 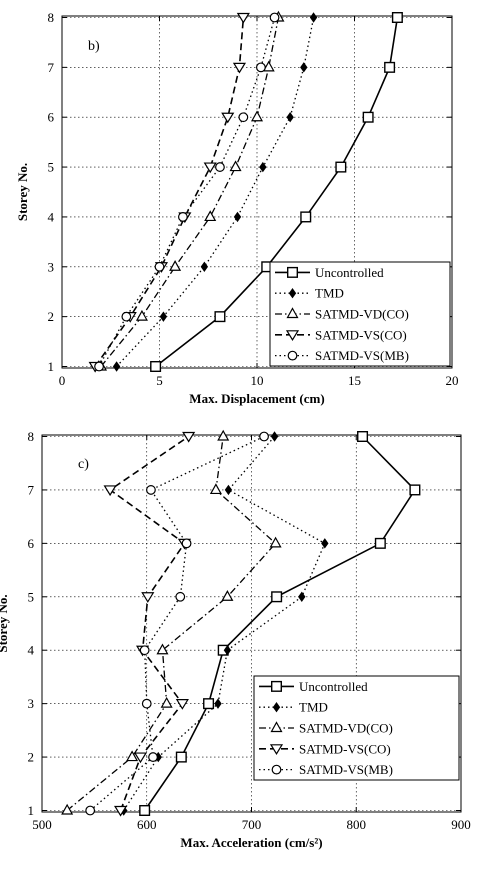 What do you see at coordinates (31, 757) in the screenshot?
I see `y-tick-label: 2` at bounding box center [31, 757].